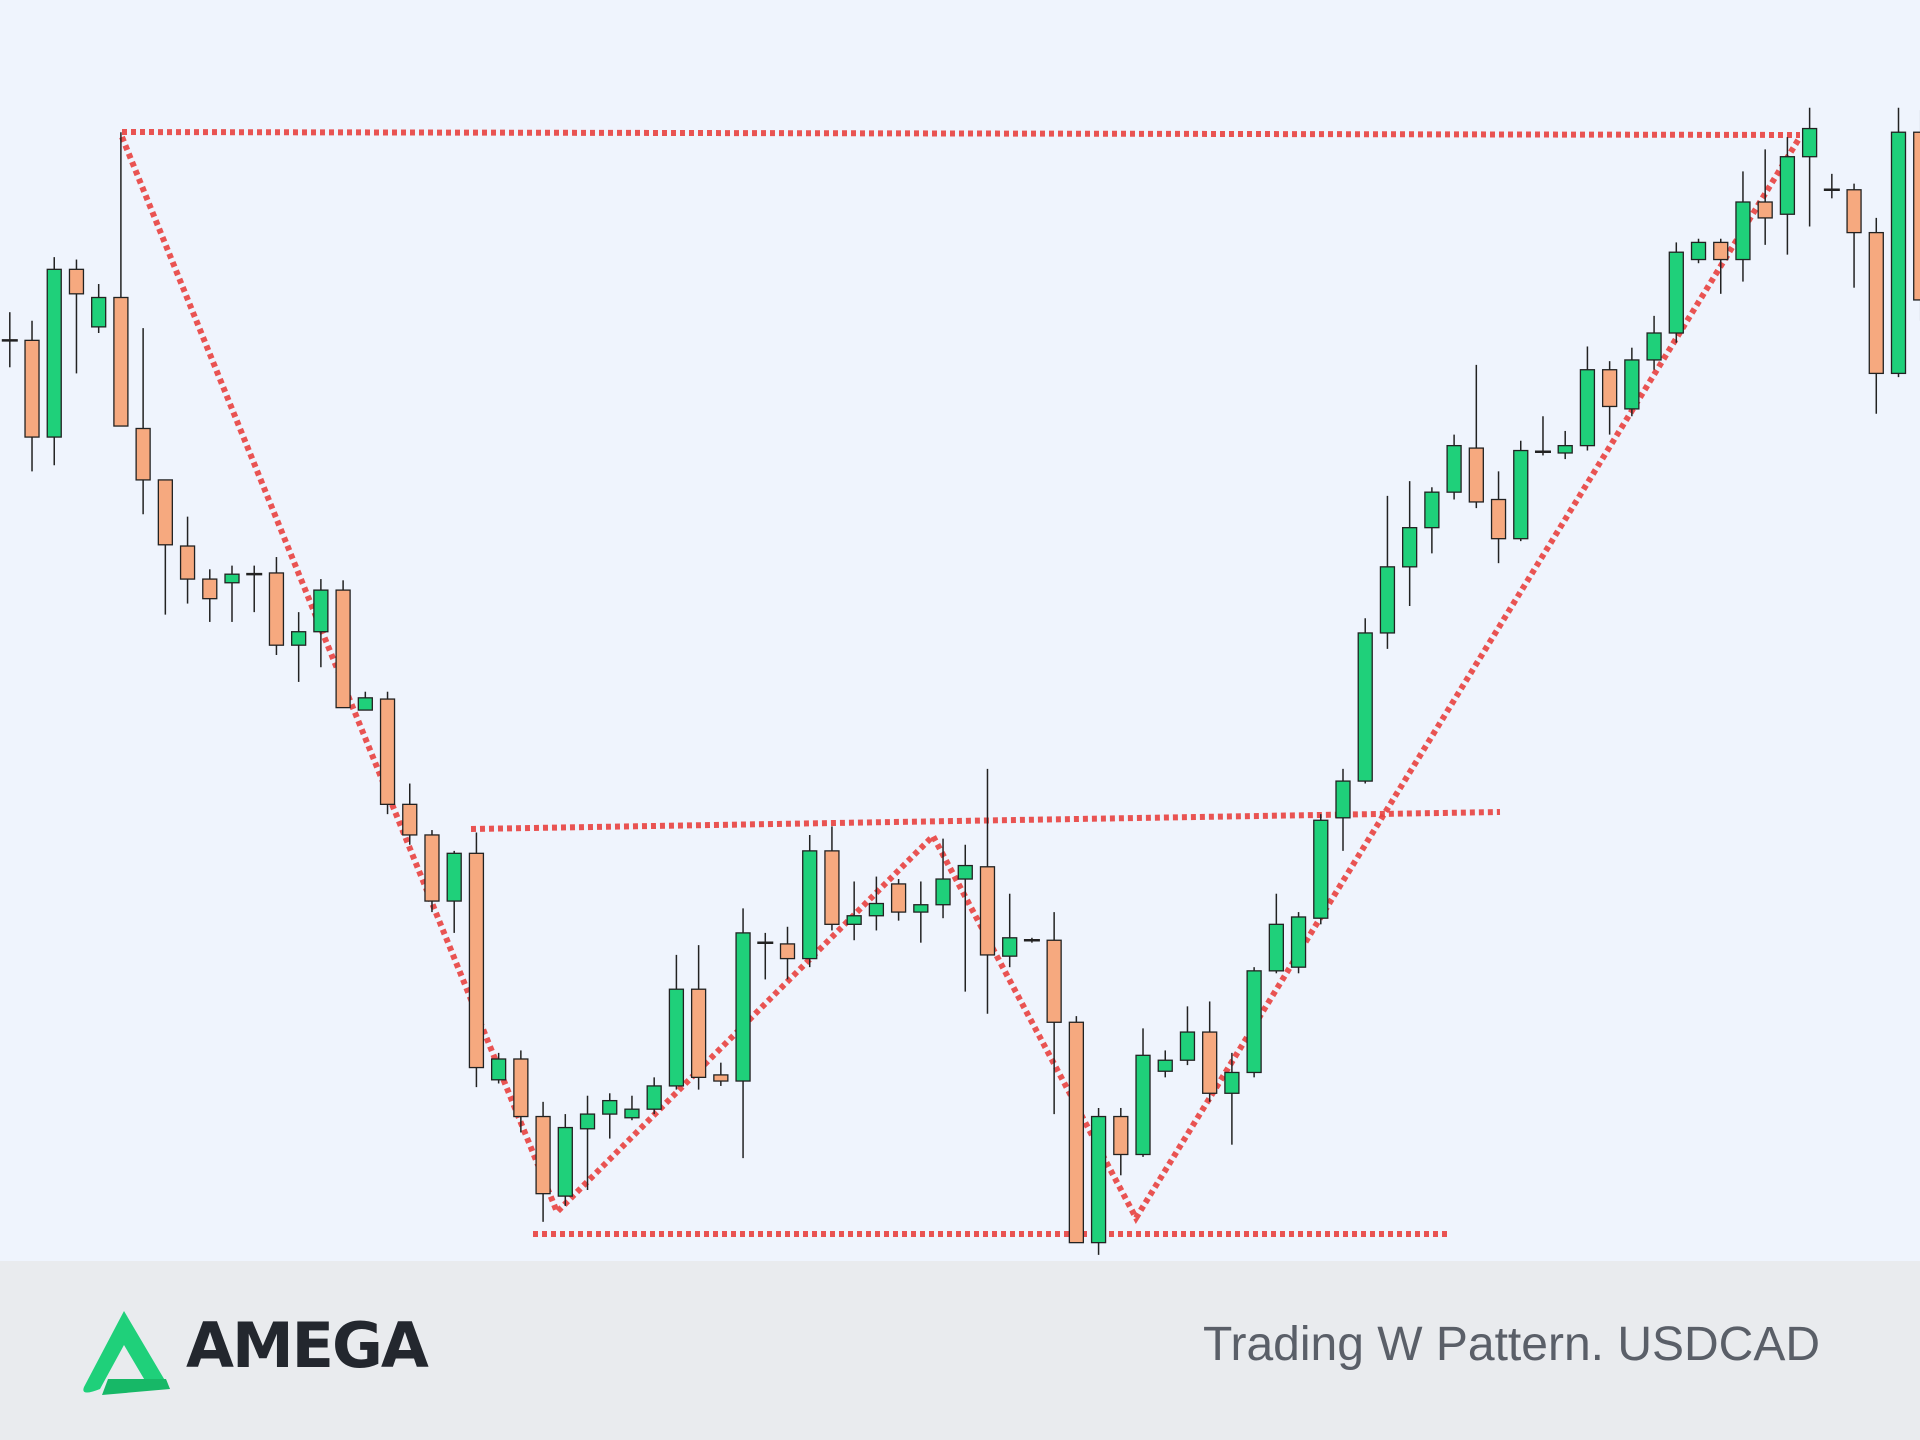 Image resolution: width=1920 pixels, height=1440 pixels. What do you see at coordinates (961, 133) in the screenshot?
I see `top-line` at bounding box center [961, 133].